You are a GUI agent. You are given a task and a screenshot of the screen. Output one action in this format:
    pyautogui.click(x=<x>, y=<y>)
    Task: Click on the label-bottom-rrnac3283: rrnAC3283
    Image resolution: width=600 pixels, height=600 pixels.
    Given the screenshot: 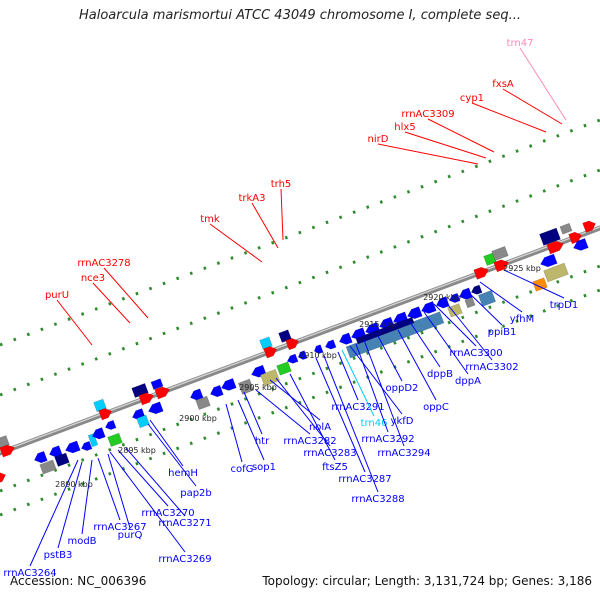 What is the action you would take?
    pyautogui.click(x=329, y=453)
    